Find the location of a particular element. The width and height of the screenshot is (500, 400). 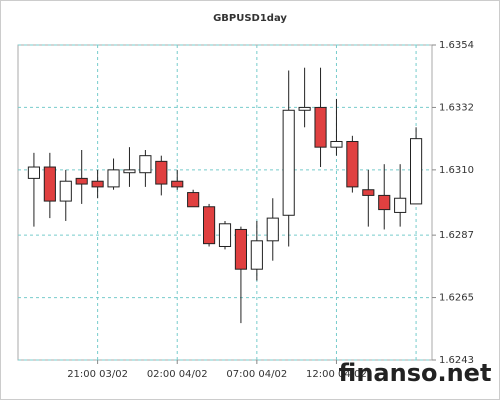

y-tick-label: 1.6265 is located at coordinates (456, 298).